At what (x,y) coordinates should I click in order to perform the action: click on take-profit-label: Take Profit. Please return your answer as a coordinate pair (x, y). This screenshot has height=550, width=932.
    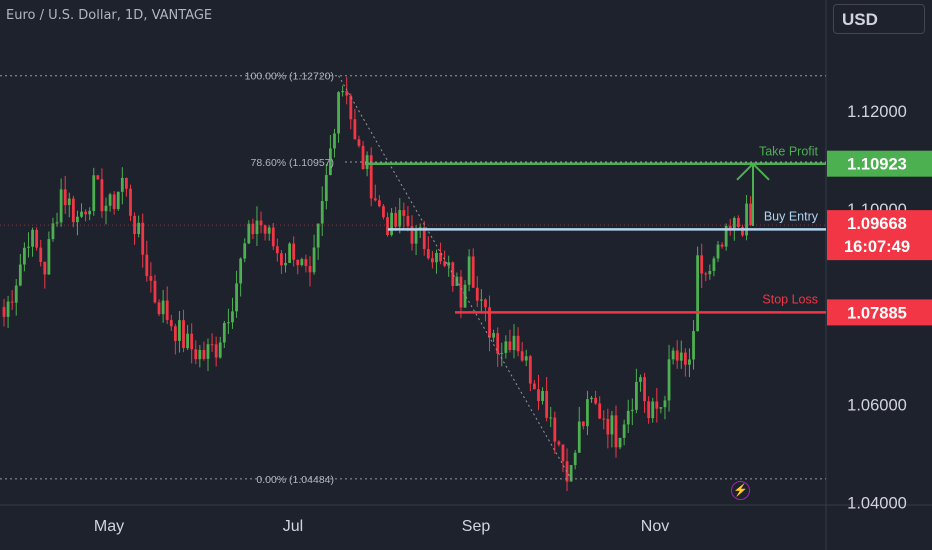
    Looking at the image, I should click on (789, 152).